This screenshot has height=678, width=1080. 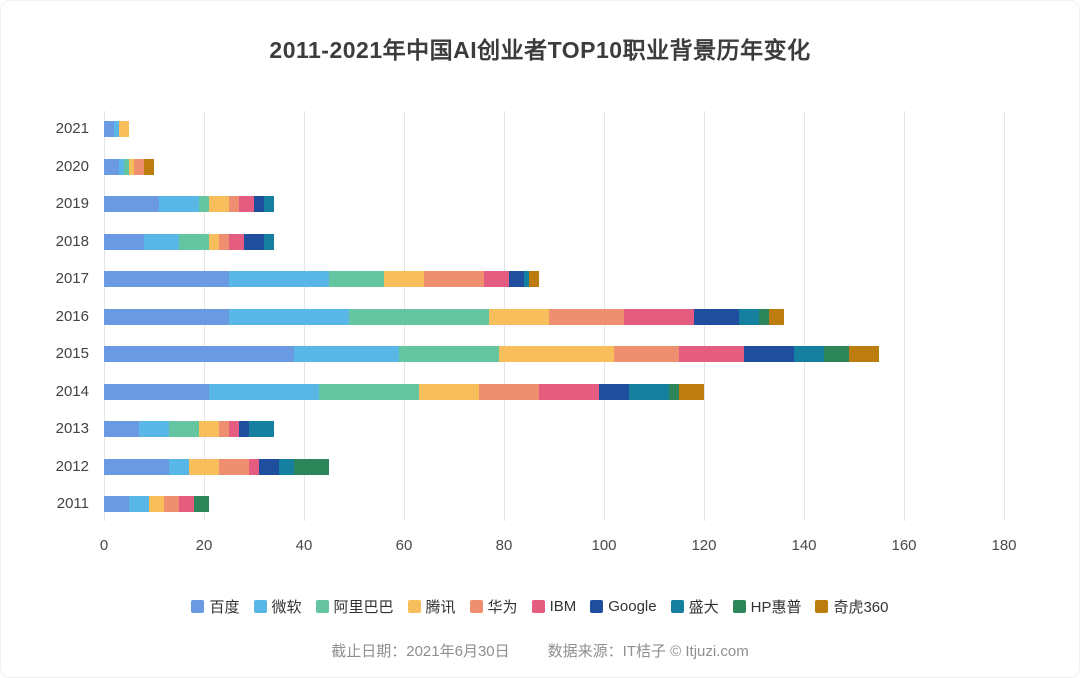 I want to click on y-axis-label-2017: 2017, so click(x=72, y=278).